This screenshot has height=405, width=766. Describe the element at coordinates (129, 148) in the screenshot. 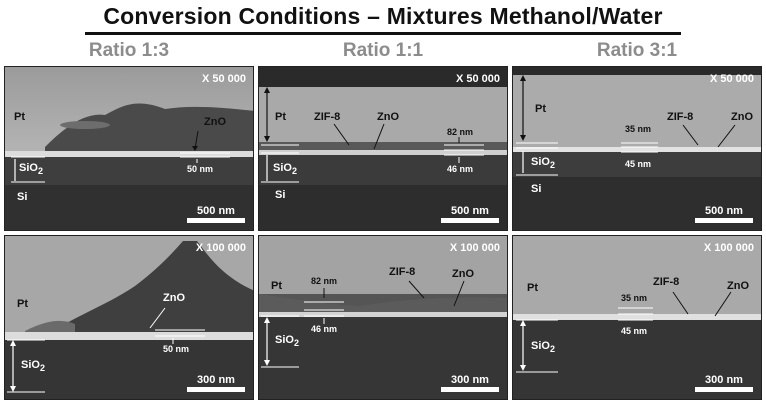

I see `sem-panel-ratio-1-3-x50000: Pt ZnO SiO2 Si 50 nm X 50 000 500 nm` at that location.